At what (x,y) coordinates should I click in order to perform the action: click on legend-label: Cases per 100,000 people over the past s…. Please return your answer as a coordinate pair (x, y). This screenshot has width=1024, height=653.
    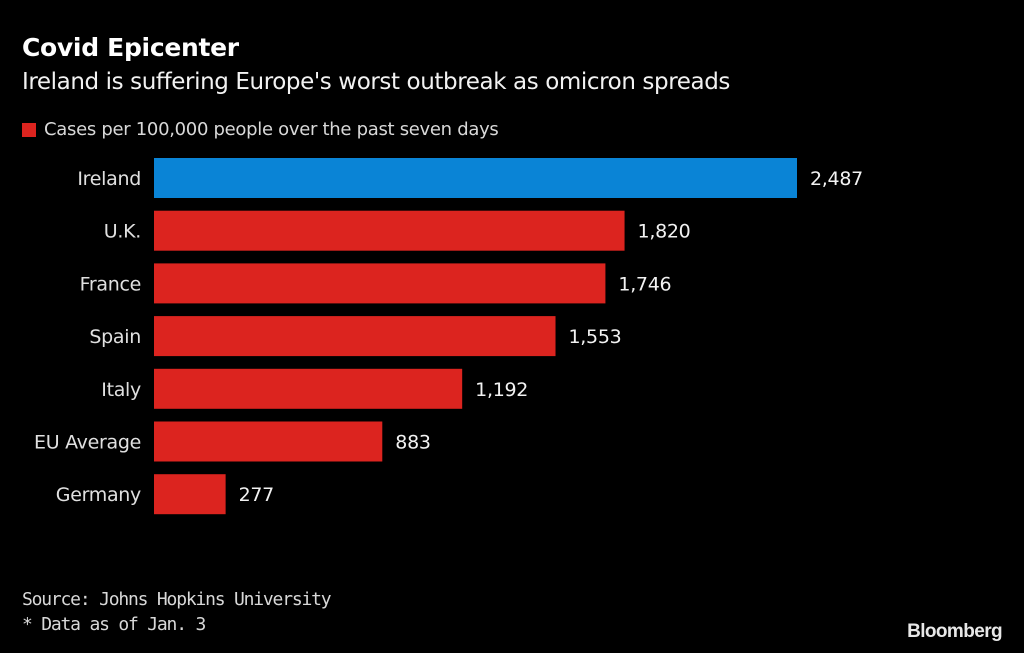
    Looking at the image, I should click on (271, 129).